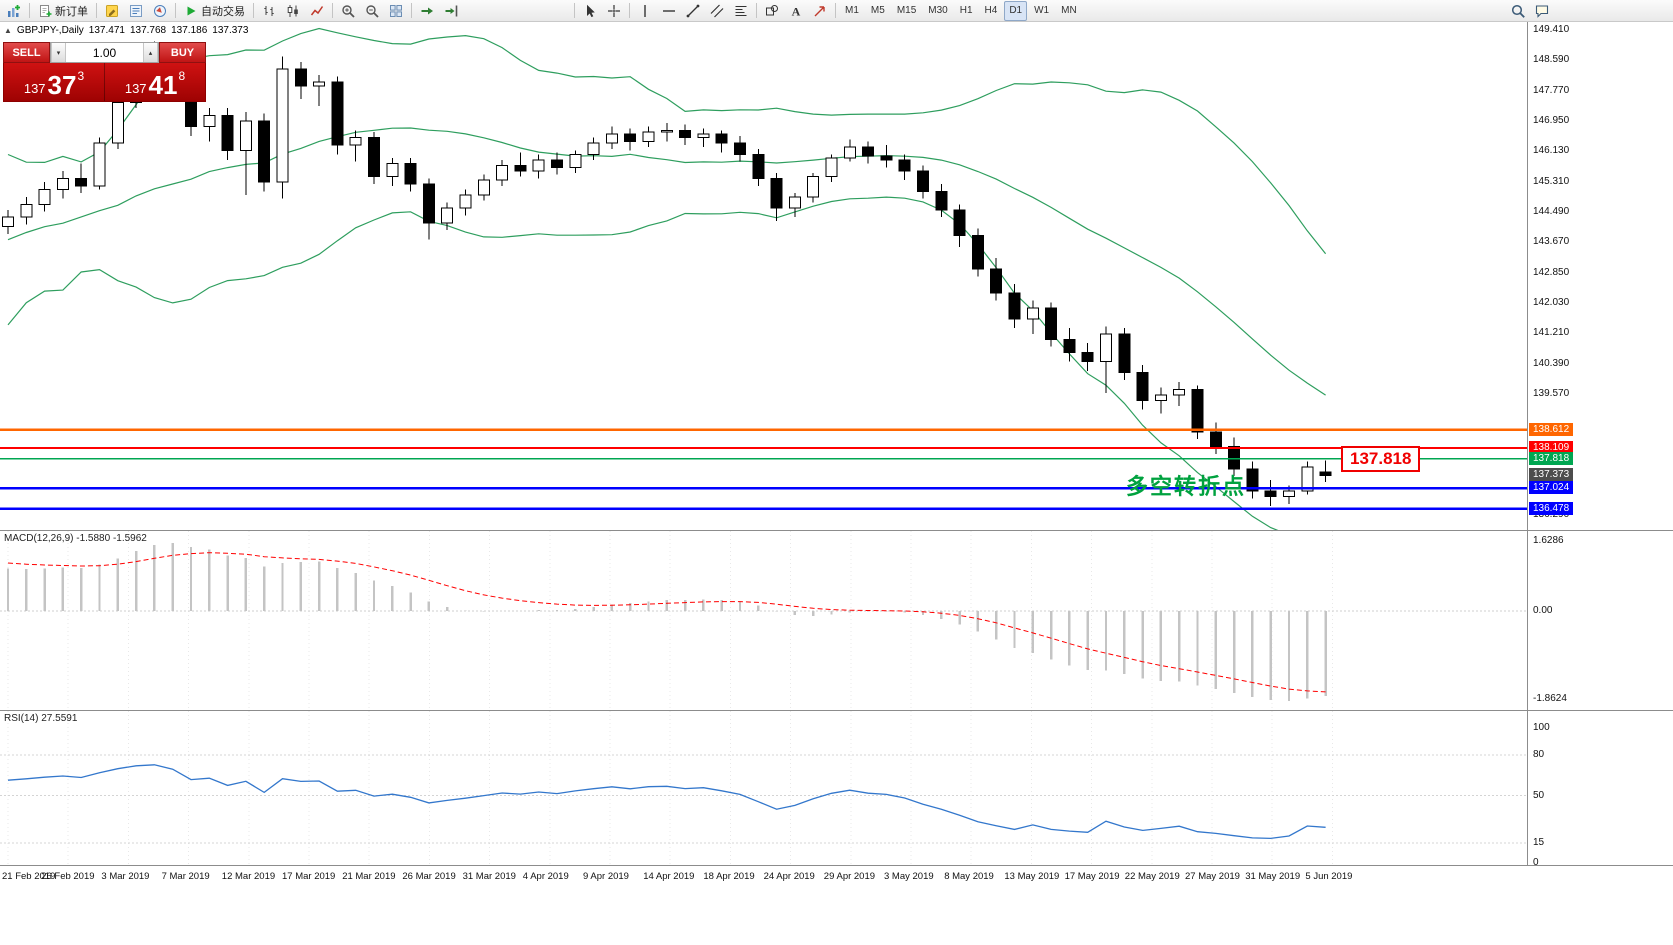  Describe the element at coordinates (1551, 448) in the screenshot. I see `level-price-badge: 138.109` at that location.